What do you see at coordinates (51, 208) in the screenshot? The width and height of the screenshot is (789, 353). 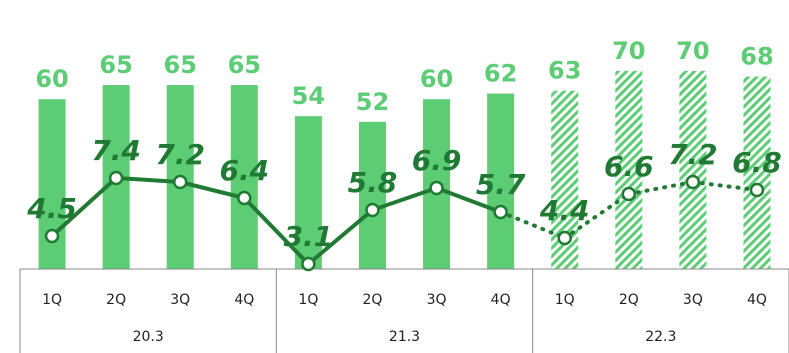 I see `line-value-label: 4.5` at bounding box center [51, 208].